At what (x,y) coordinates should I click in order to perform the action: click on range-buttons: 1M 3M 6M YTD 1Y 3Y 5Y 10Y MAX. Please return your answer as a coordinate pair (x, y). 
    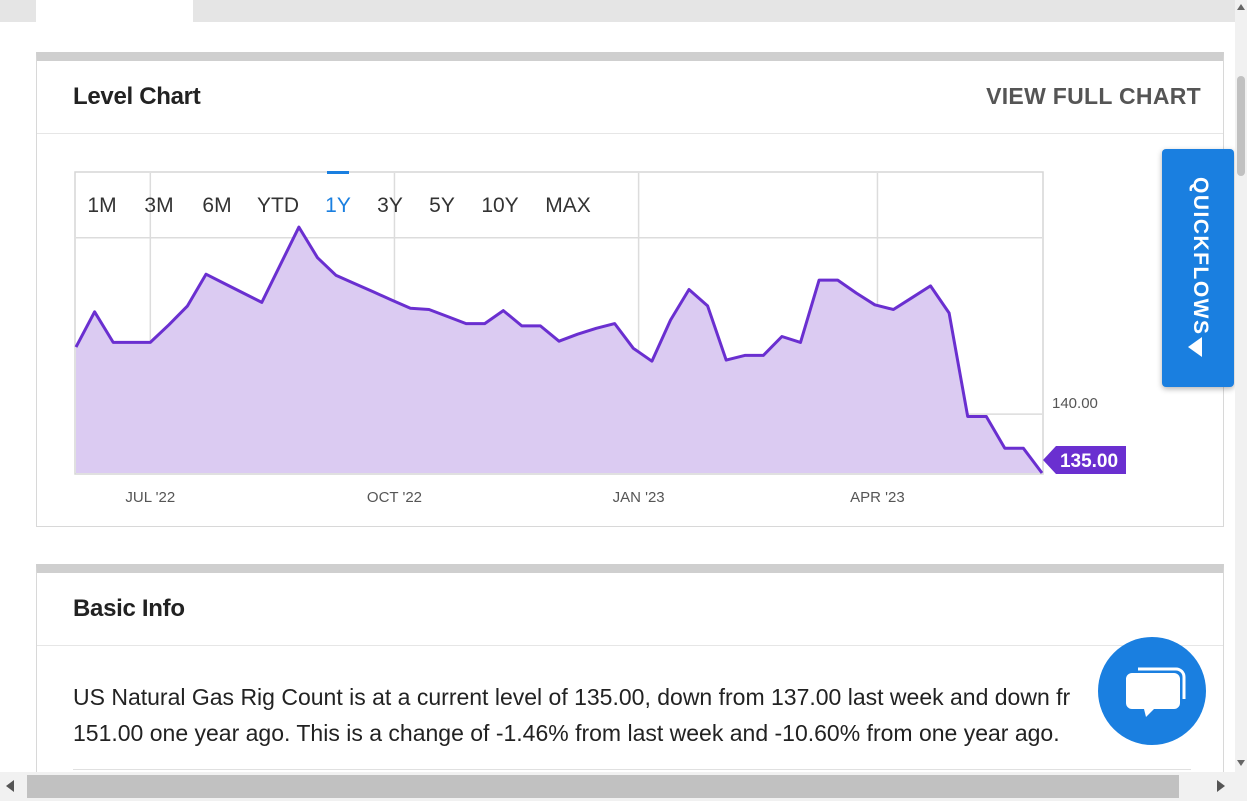
    Looking at the image, I should click on (338, 205).